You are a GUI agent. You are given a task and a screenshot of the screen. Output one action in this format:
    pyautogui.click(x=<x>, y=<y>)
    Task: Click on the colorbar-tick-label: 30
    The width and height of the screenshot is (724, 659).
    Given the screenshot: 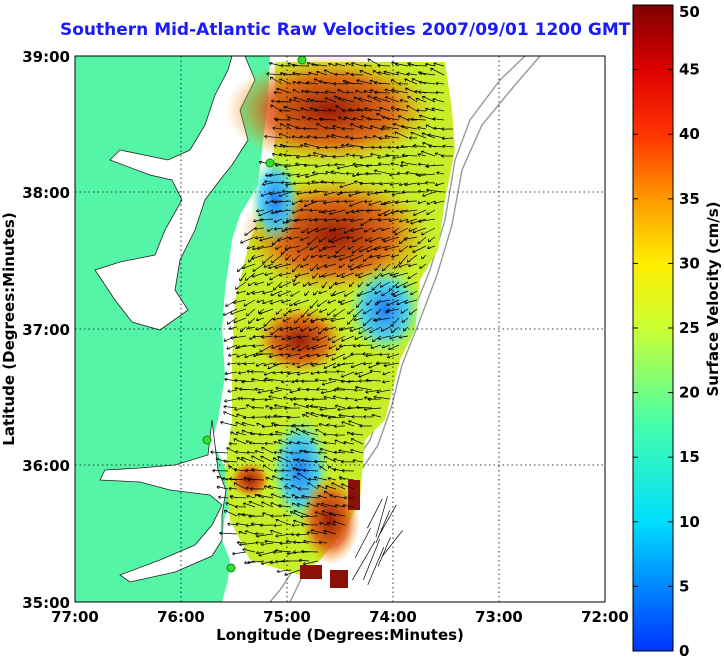 What is the action you would take?
    pyautogui.click(x=689, y=263)
    